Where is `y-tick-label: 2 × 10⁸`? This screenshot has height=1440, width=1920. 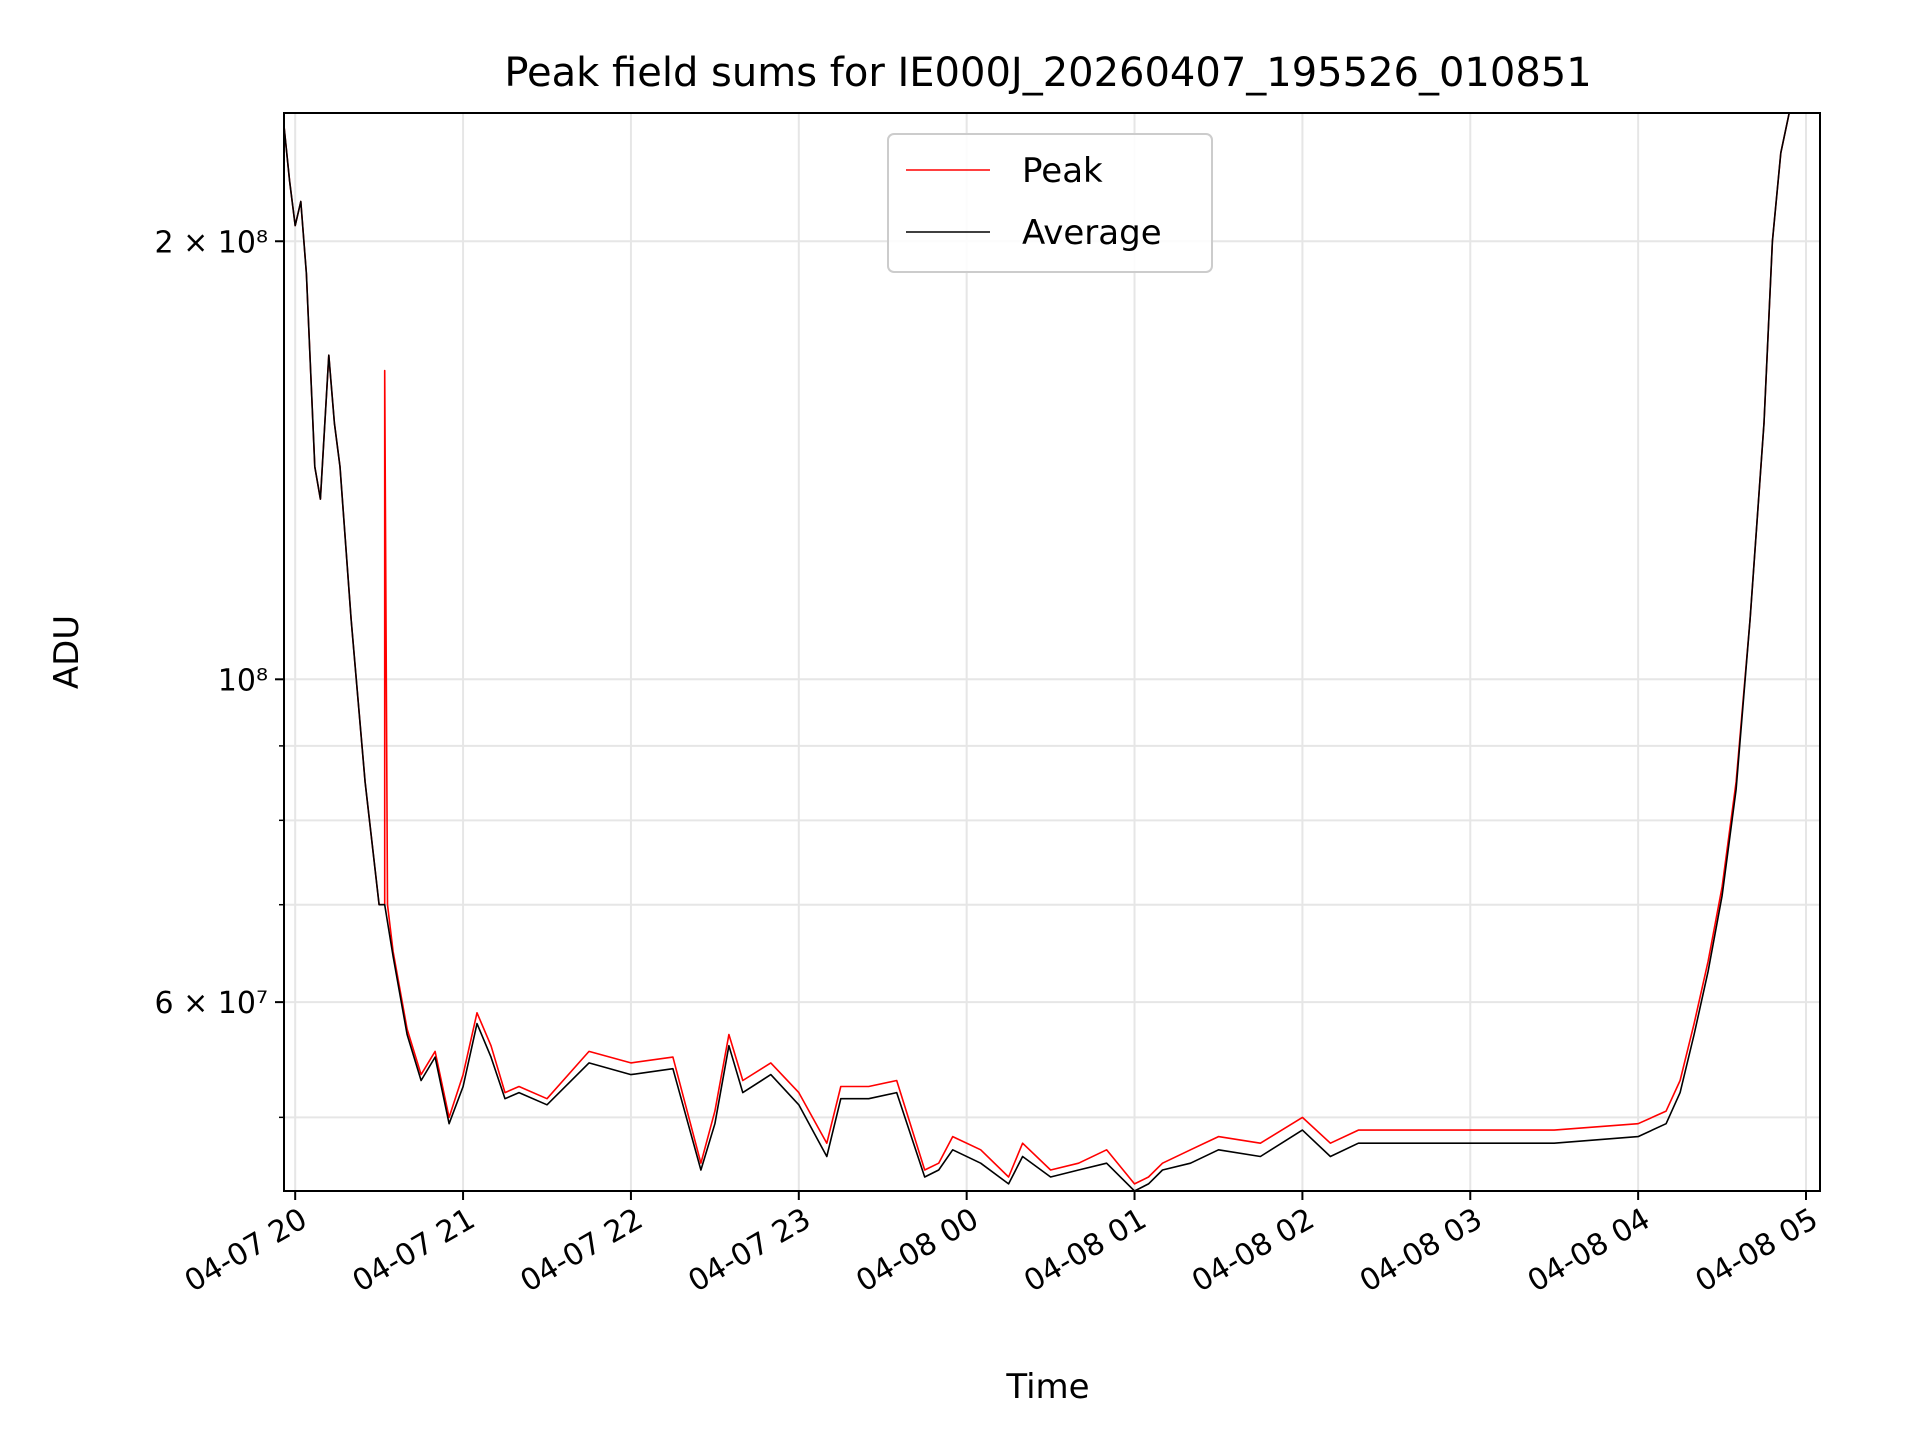
y-tick-label: 2 × 10⁸ is located at coordinates (212, 242).